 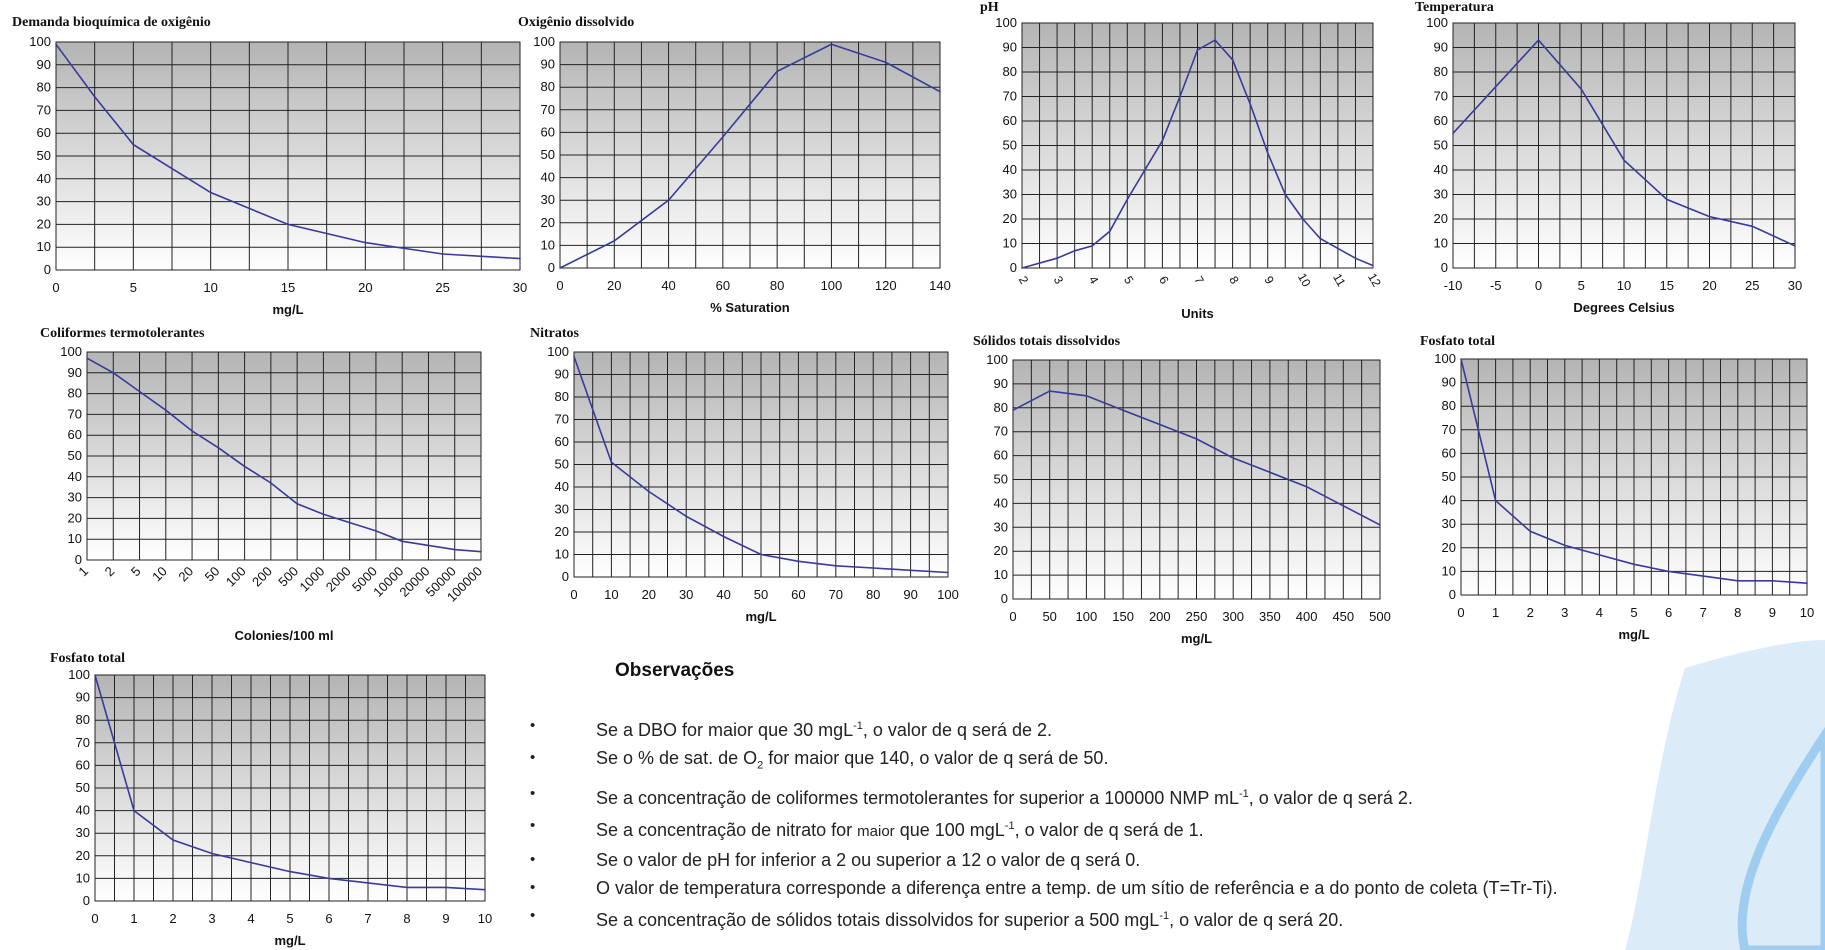 What do you see at coordinates (212, 574) in the screenshot?
I see `x-tick-label: 50` at bounding box center [212, 574].